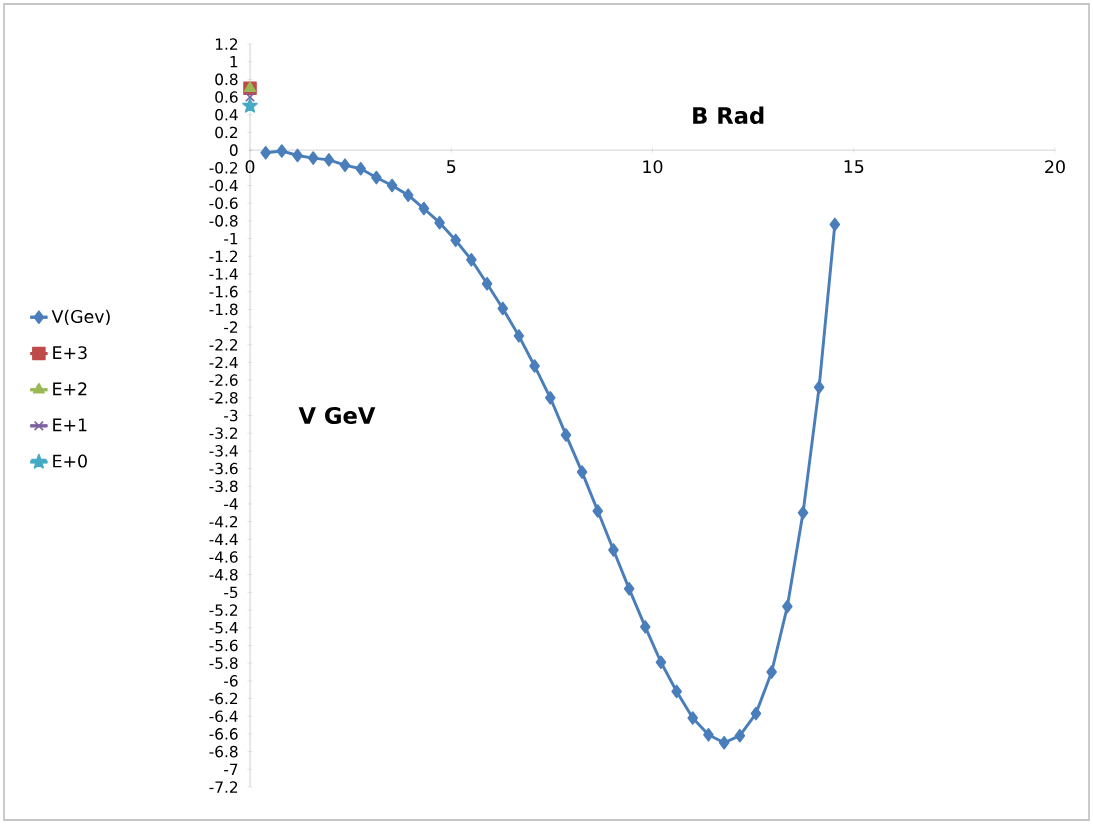 The width and height of the screenshot is (1093, 824). What do you see at coordinates (226, 79) in the screenshot?
I see `y-tick-label: 0.8` at bounding box center [226, 79].